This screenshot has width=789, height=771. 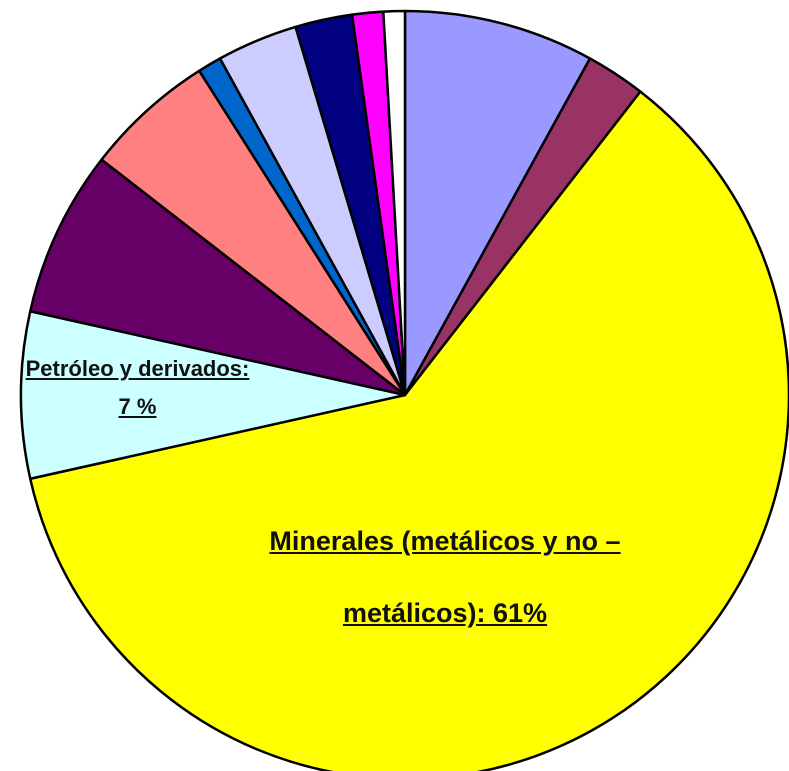 I want to click on value-label: 61%, so click(x=520, y=613).